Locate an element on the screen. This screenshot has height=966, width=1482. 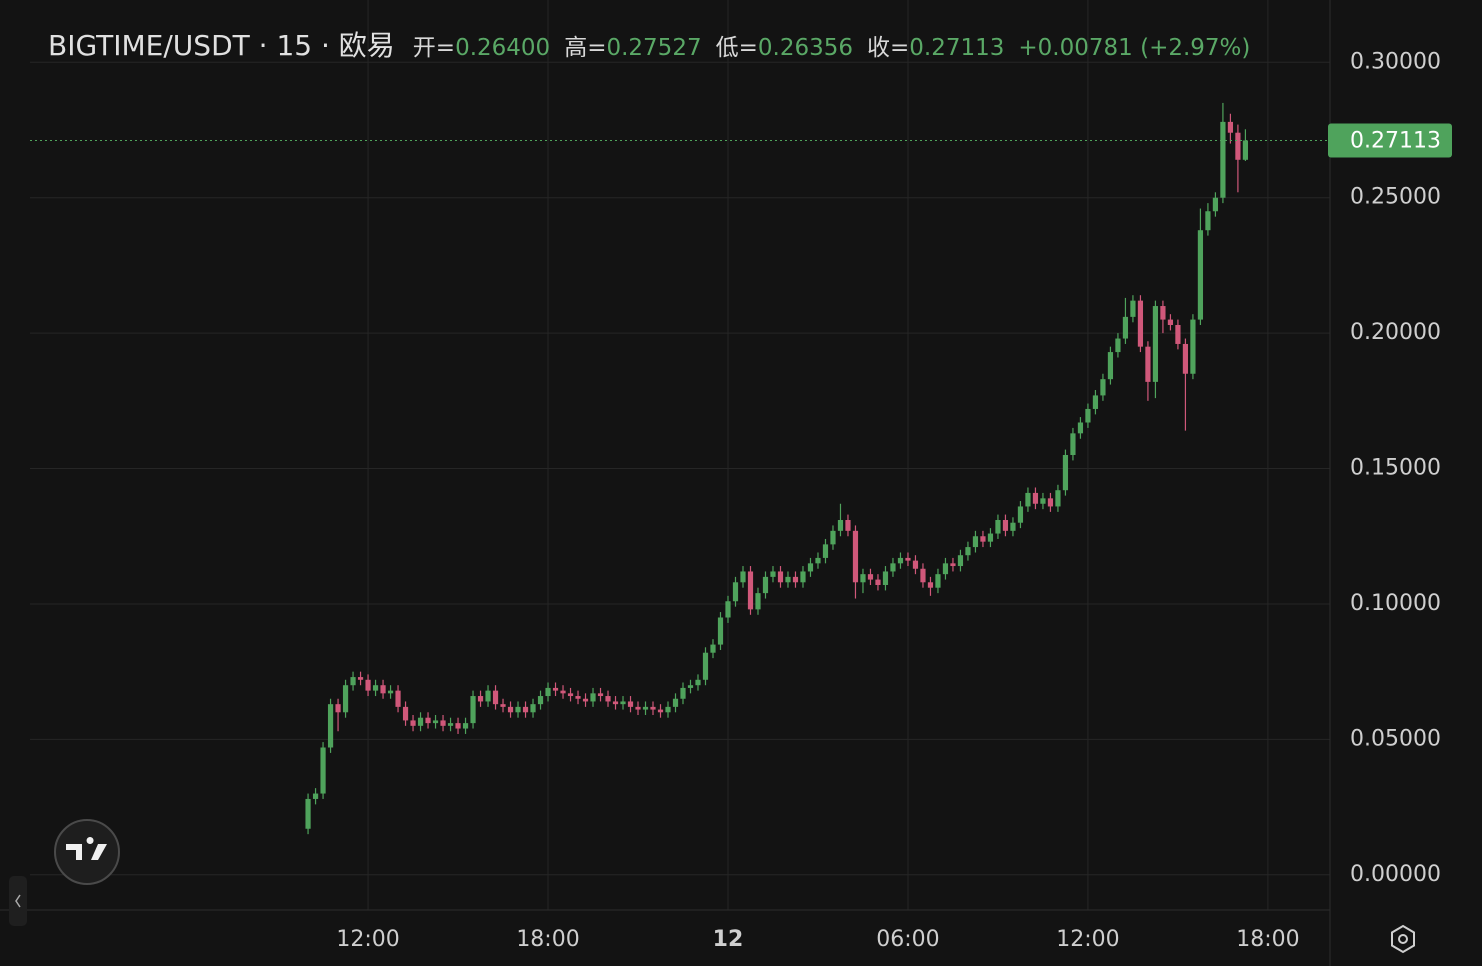
tradingview-logo is located at coordinates (87, 852).